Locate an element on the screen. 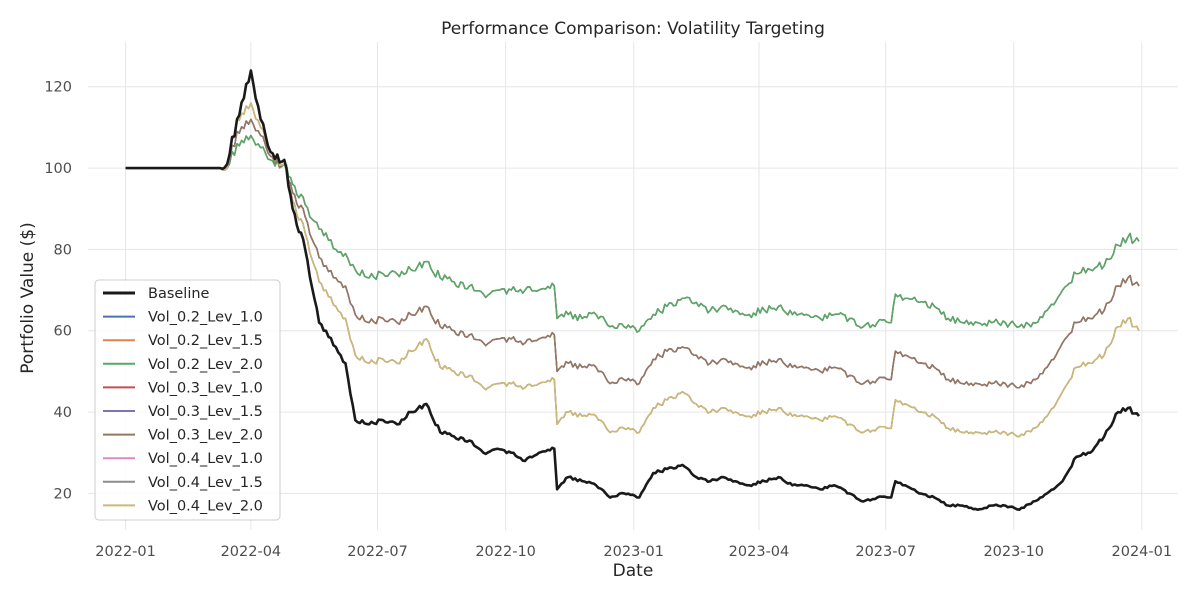 The width and height of the screenshot is (1200, 604). x-tick-label: 2022-10 is located at coordinates (505, 552).